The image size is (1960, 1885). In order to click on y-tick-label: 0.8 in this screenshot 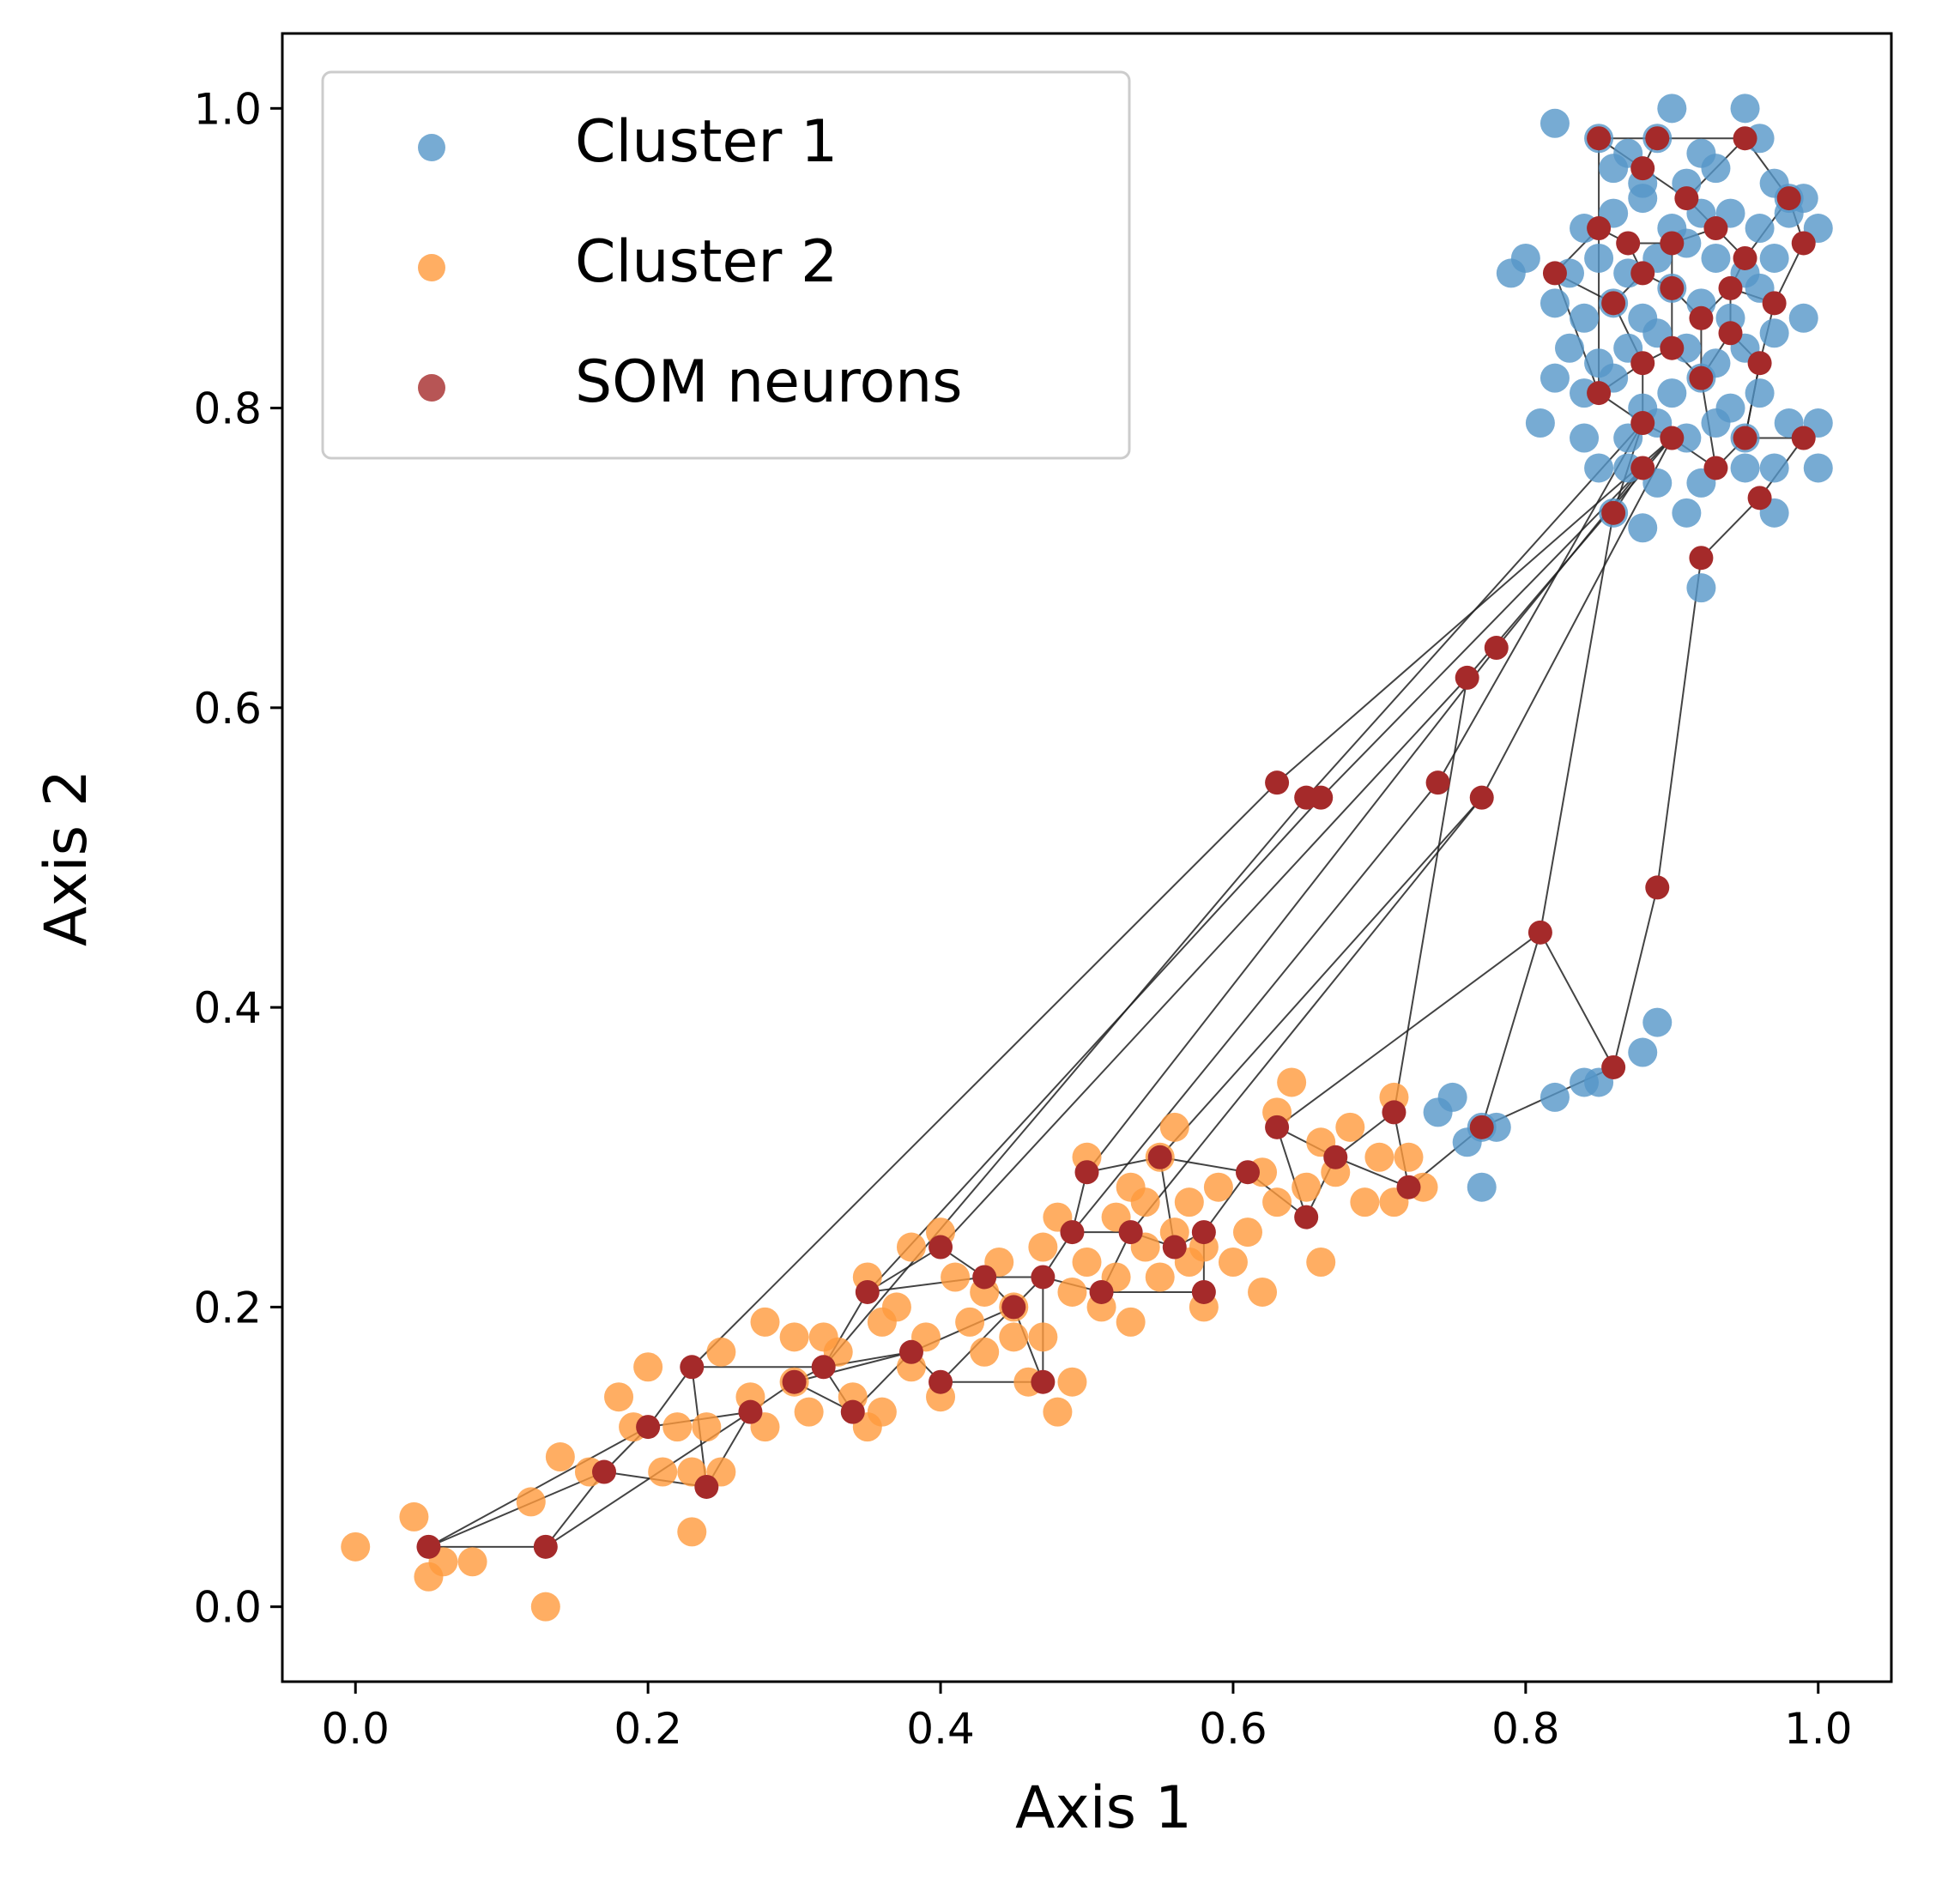, I will do `click(227, 409)`.